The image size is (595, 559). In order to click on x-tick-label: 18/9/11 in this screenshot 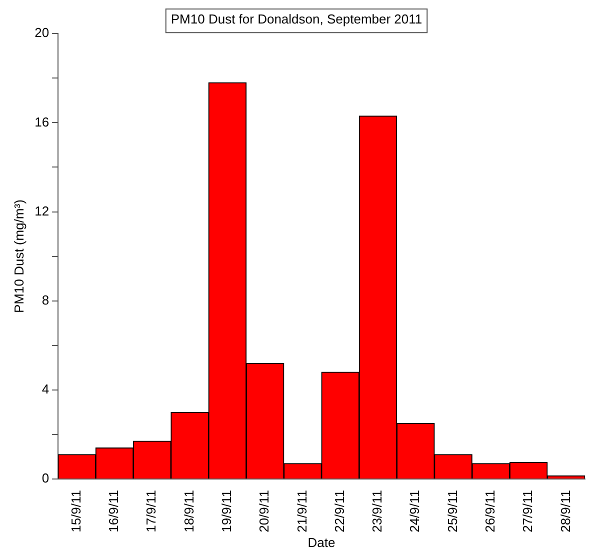, I will do `click(188, 511)`.